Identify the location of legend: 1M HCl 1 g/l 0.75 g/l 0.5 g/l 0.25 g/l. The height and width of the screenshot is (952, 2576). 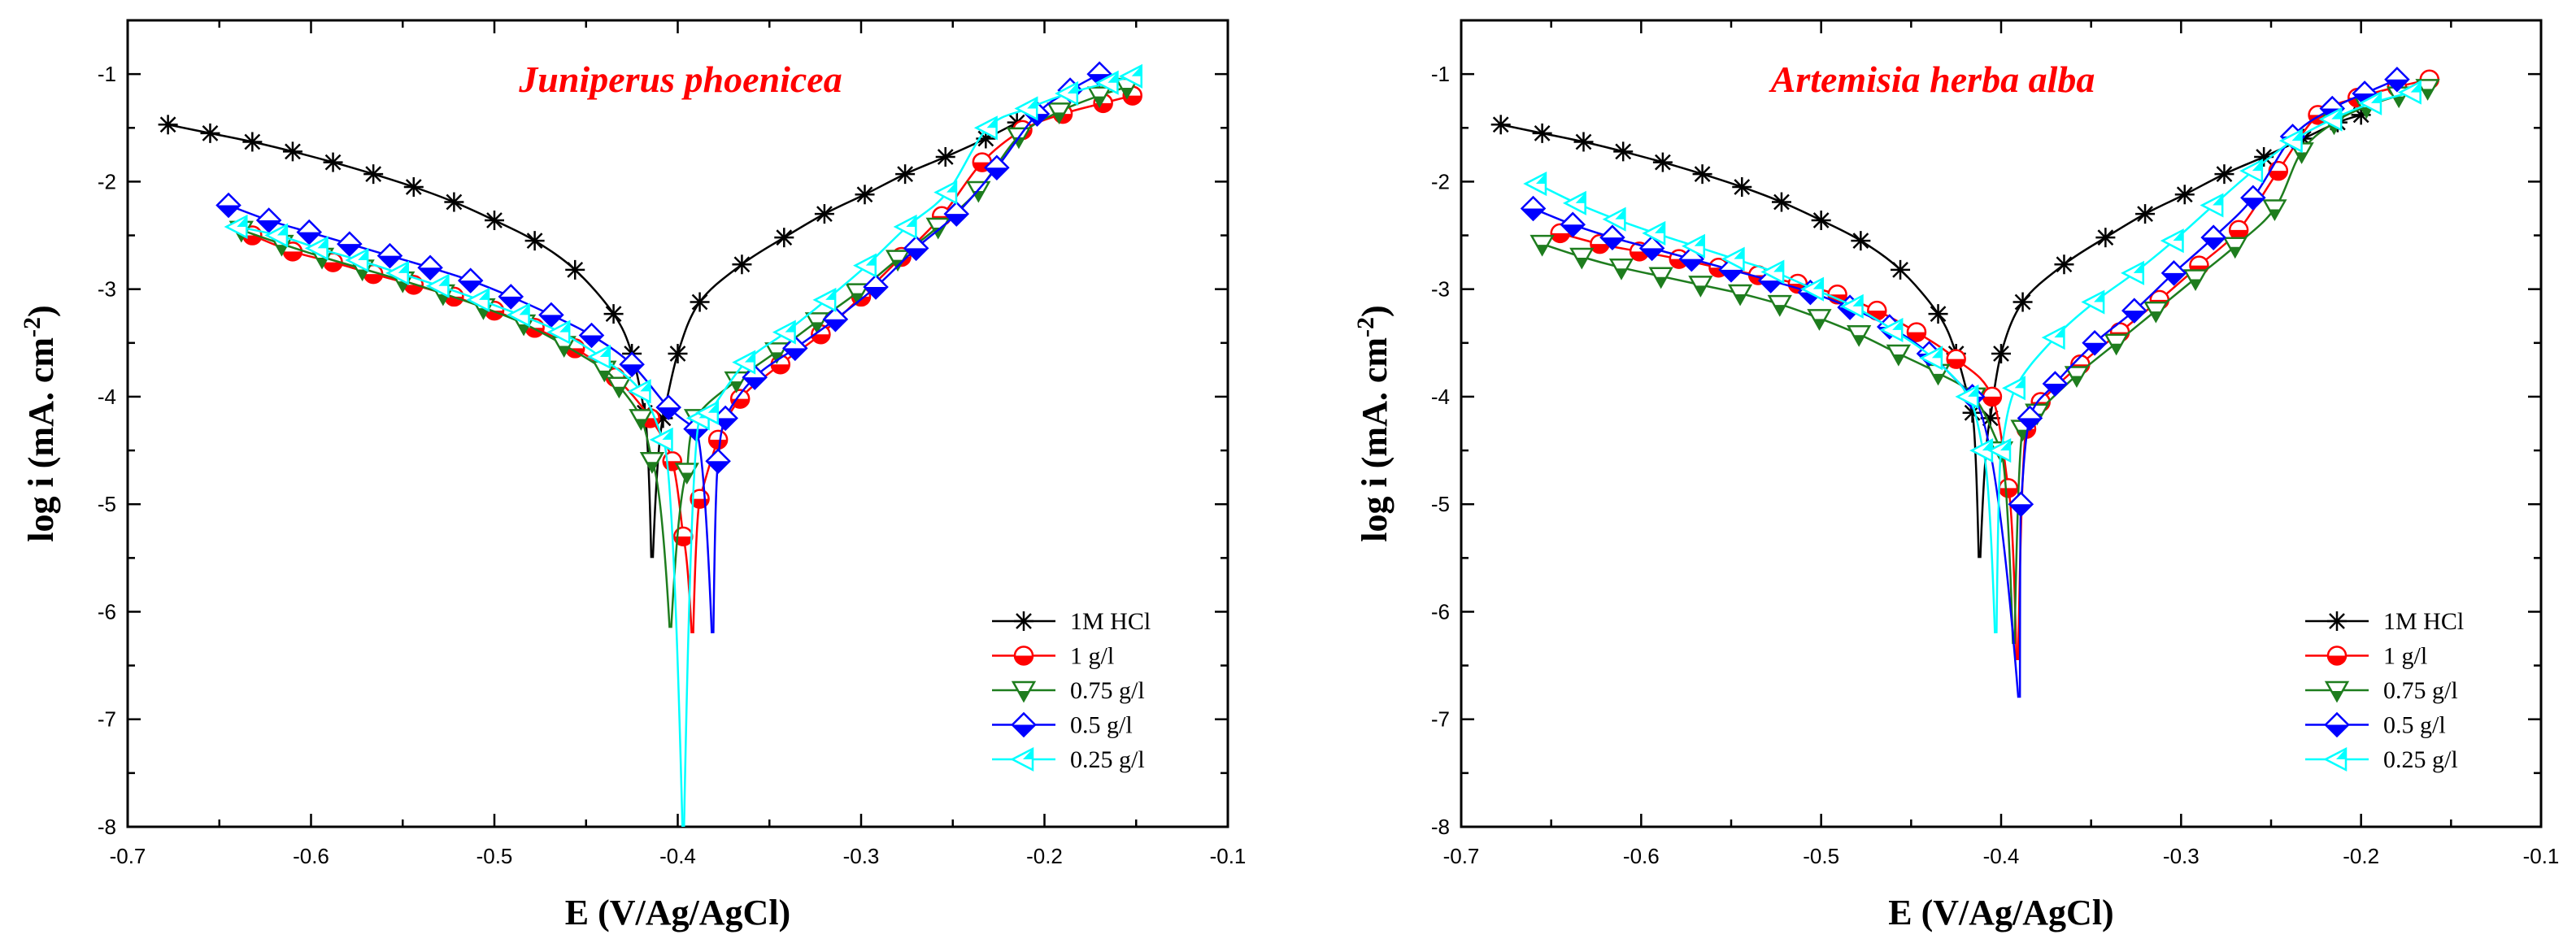
(1071, 690).